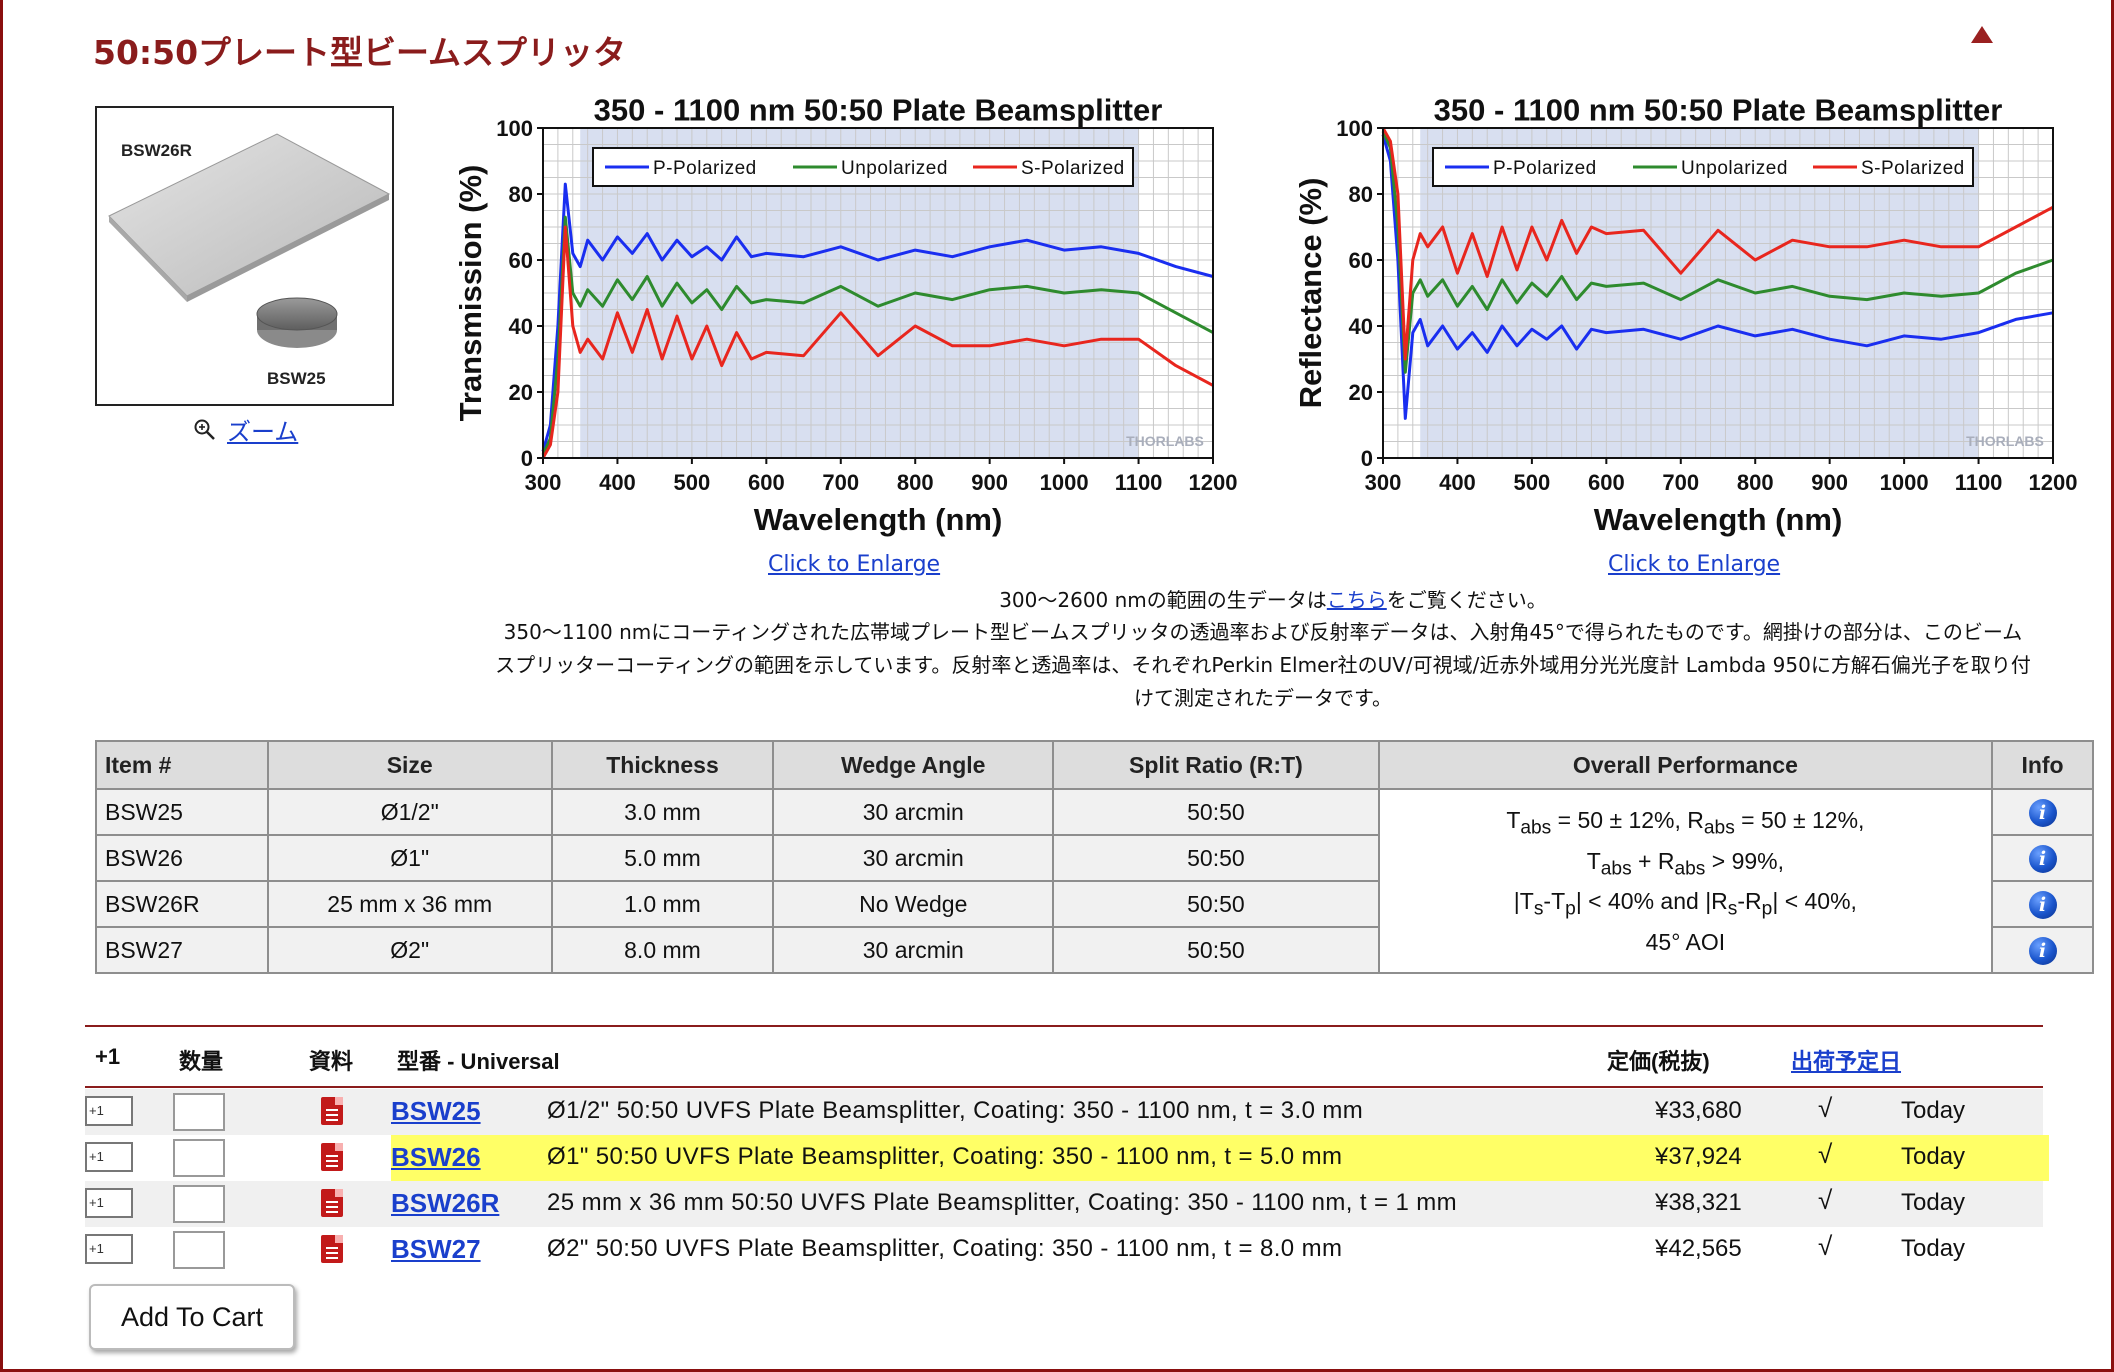 This screenshot has height=1372, width=2114. Describe the element at coordinates (1064, 1026) in the screenshot. I see `purchase-divider` at that location.